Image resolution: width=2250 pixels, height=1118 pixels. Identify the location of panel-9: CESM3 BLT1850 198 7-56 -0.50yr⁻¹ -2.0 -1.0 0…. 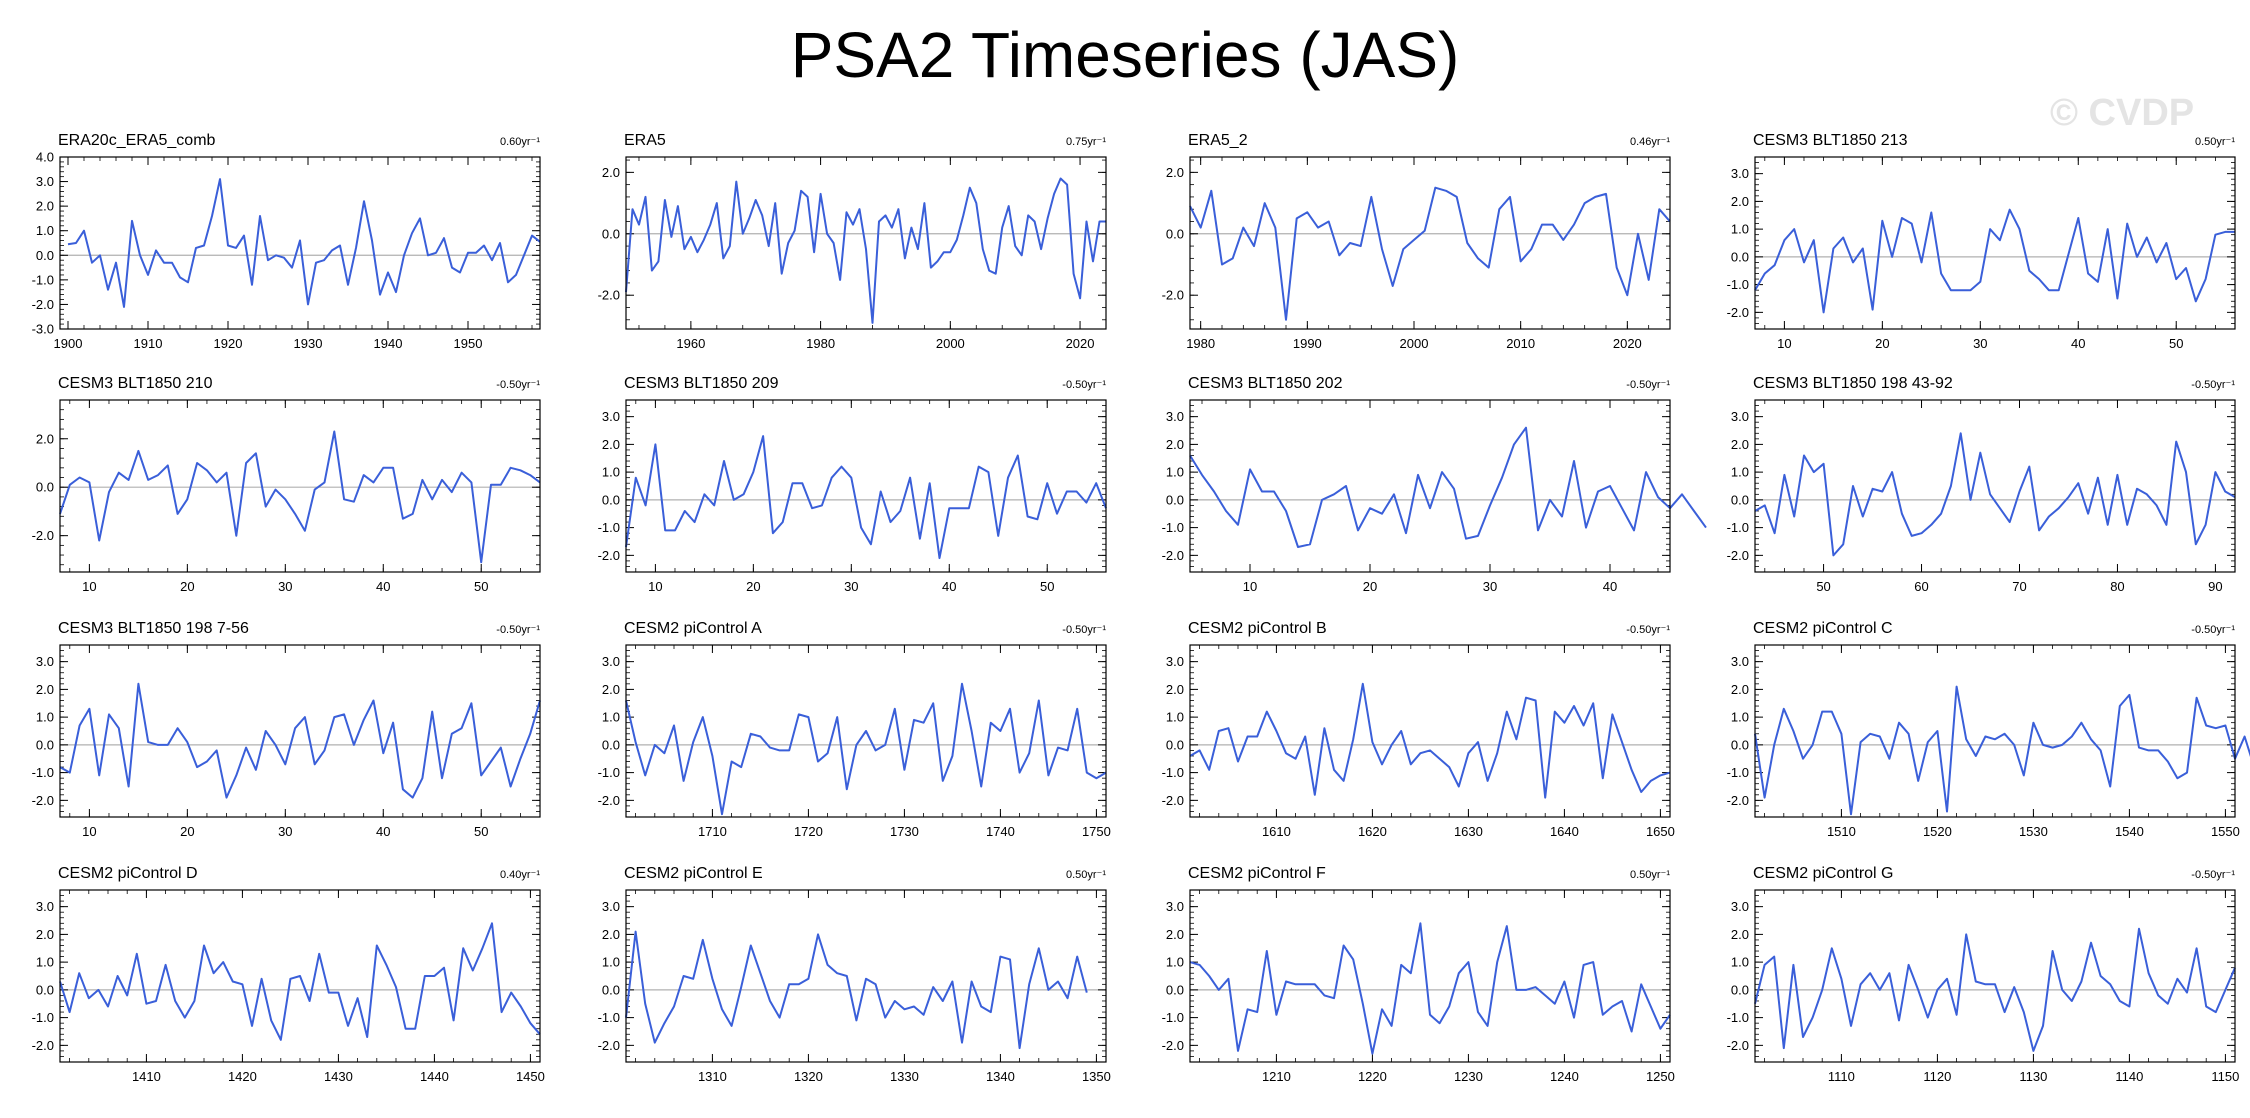
(286, 729).